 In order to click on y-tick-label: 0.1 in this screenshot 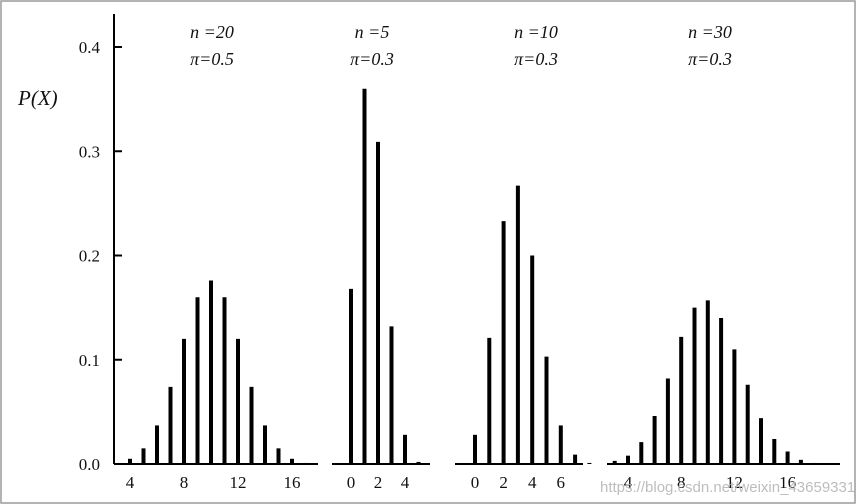, I will do `click(89, 360)`.